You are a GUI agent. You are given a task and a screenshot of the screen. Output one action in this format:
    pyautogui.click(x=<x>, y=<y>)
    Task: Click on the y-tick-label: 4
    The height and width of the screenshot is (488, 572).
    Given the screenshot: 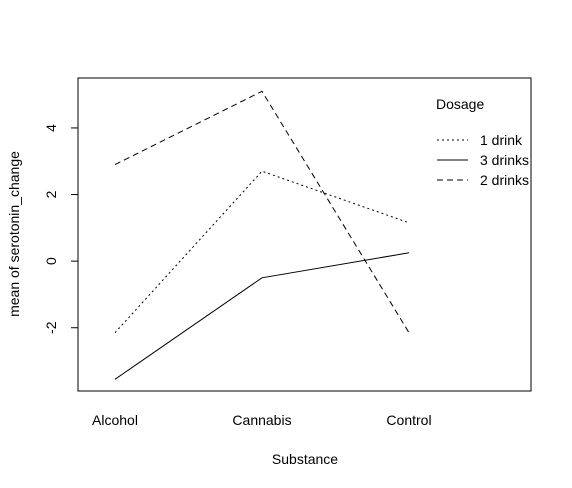 What is the action you would take?
    pyautogui.click(x=51, y=128)
    